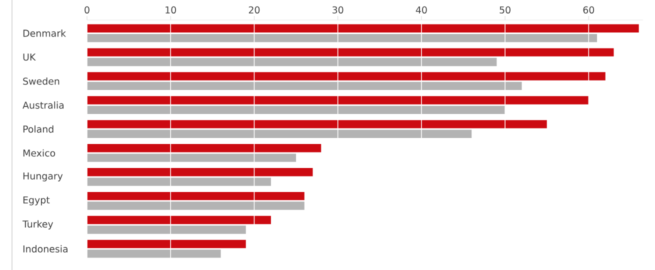 The image size is (655, 270). I want to click on y-tick-label: Poland, so click(38, 129).